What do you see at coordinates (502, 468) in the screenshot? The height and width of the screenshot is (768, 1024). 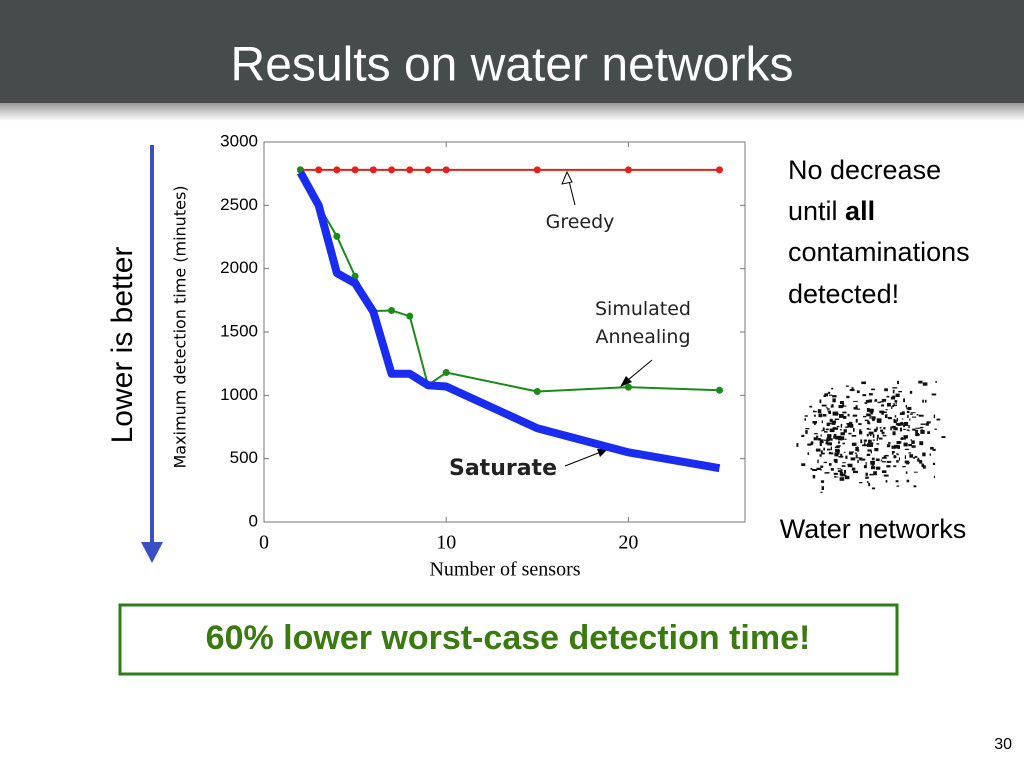 I see `annotation: Saturate` at bounding box center [502, 468].